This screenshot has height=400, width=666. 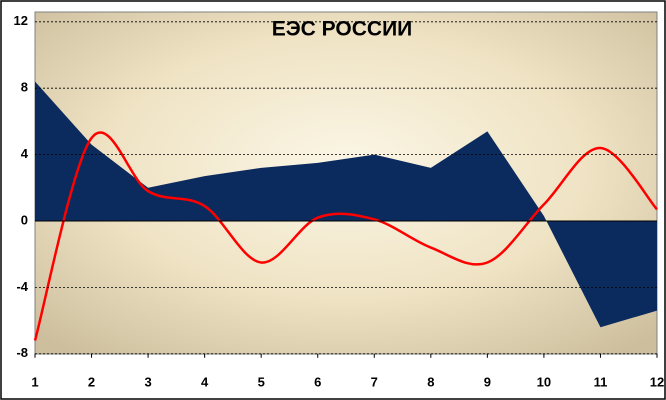 I want to click on y-tick-label: 8, so click(x=24, y=87).